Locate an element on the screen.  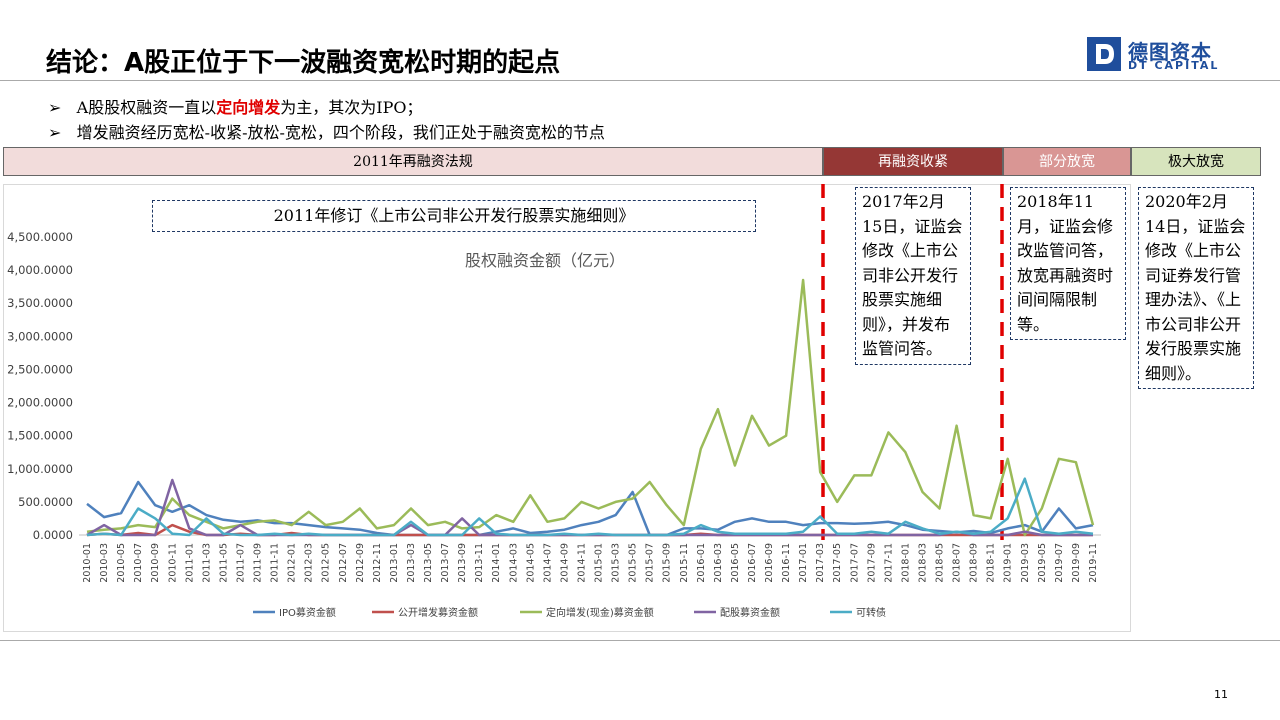
x-tick-label: 2016-05 is located at coordinates (735, 563).